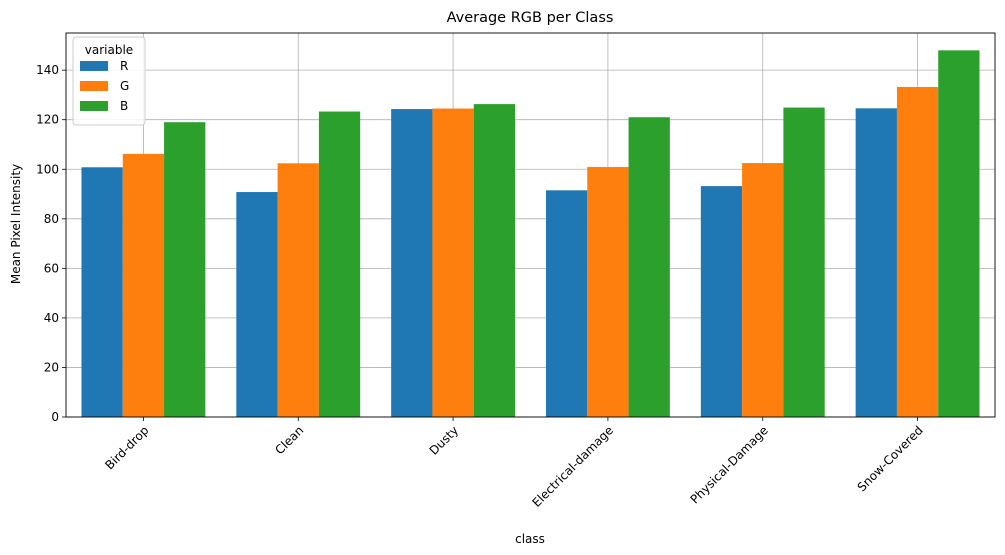  What do you see at coordinates (298, 290) in the screenshot?
I see `bar-g-clean` at bounding box center [298, 290].